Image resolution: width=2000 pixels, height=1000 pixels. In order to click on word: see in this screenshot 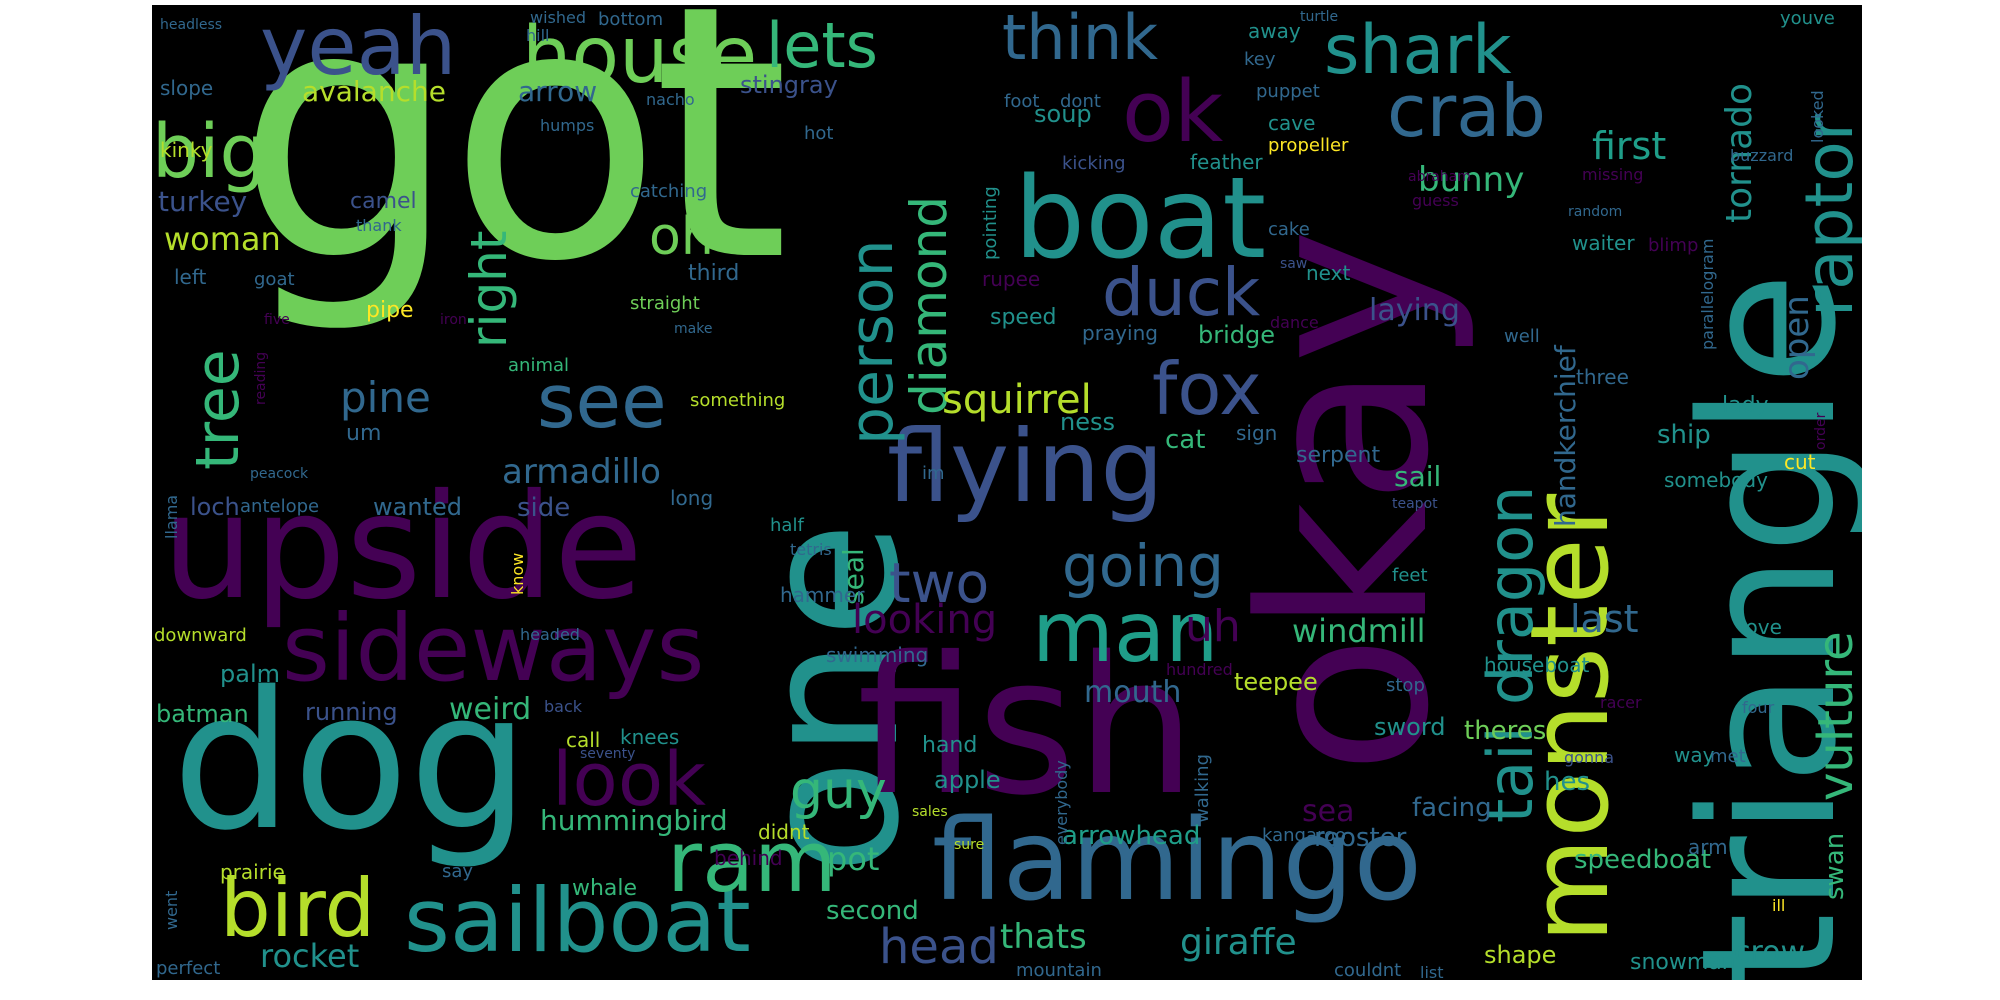, I will do `click(602, 402)`.